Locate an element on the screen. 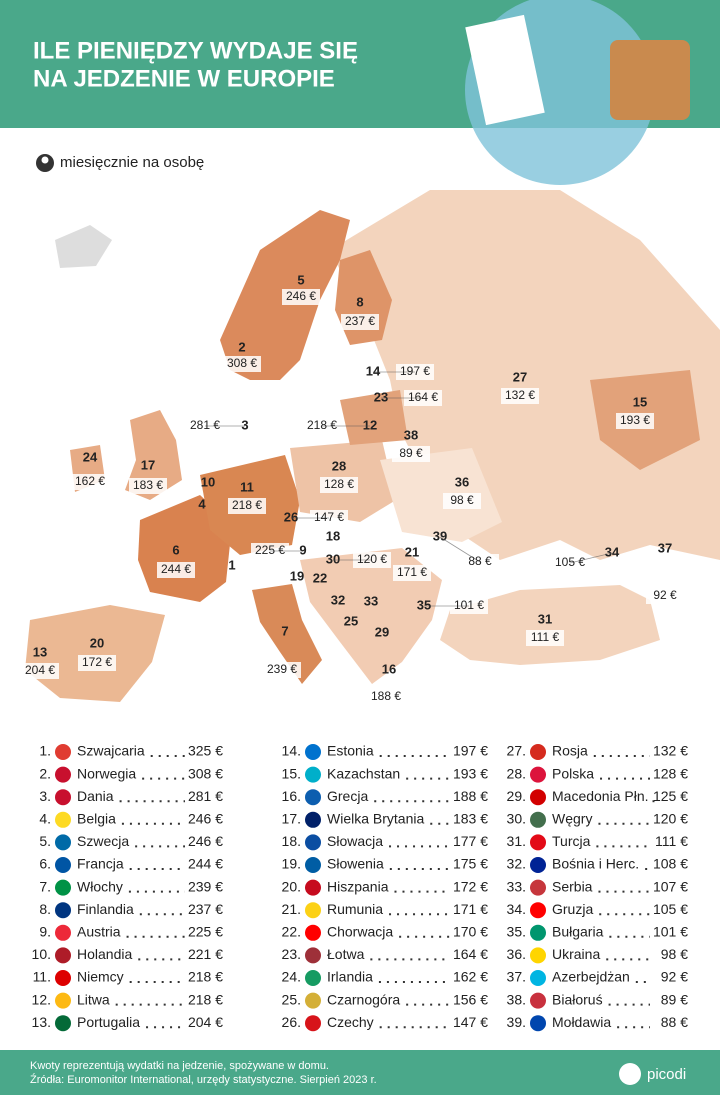 The width and height of the screenshot is (720, 1100). map-value: 128 € is located at coordinates (339, 484).